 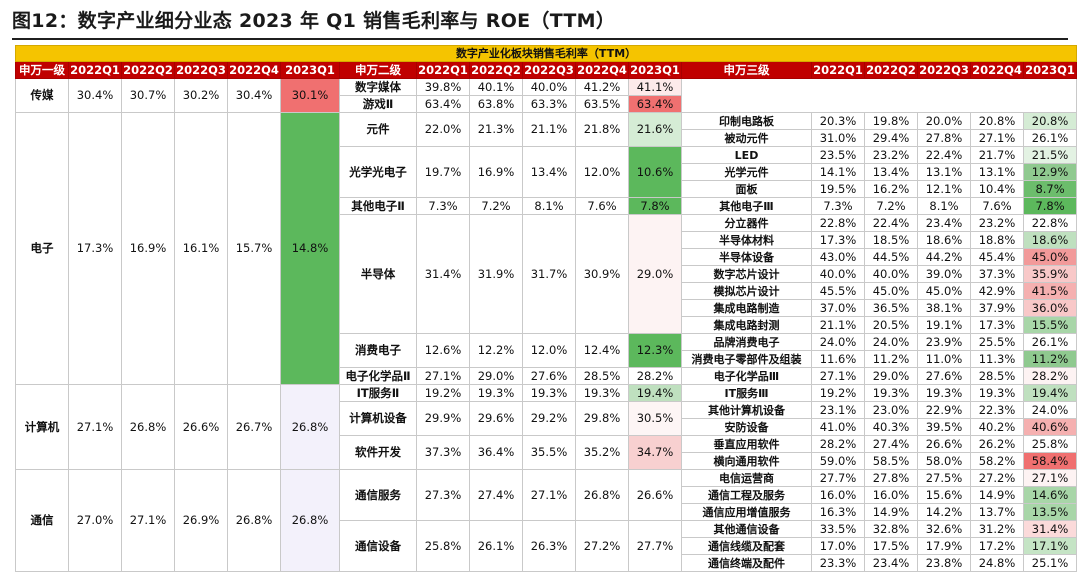 I want to click on level3-value: 14.6%, so click(x=1050, y=495).